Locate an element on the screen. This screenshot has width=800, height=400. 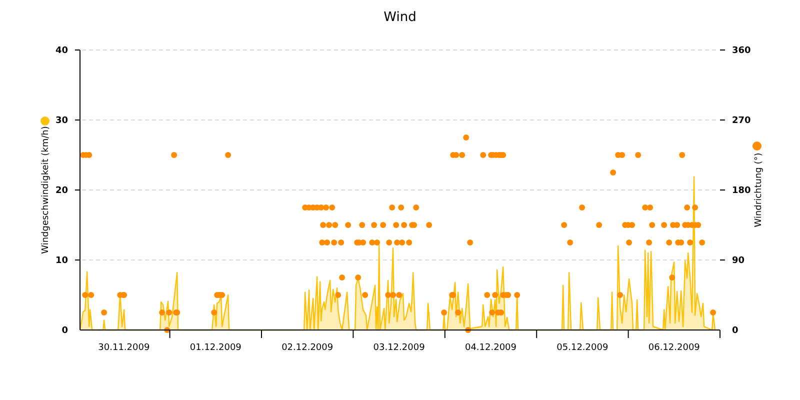
x-tick-label: 06.12.2009 is located at coordinates (674, 348).